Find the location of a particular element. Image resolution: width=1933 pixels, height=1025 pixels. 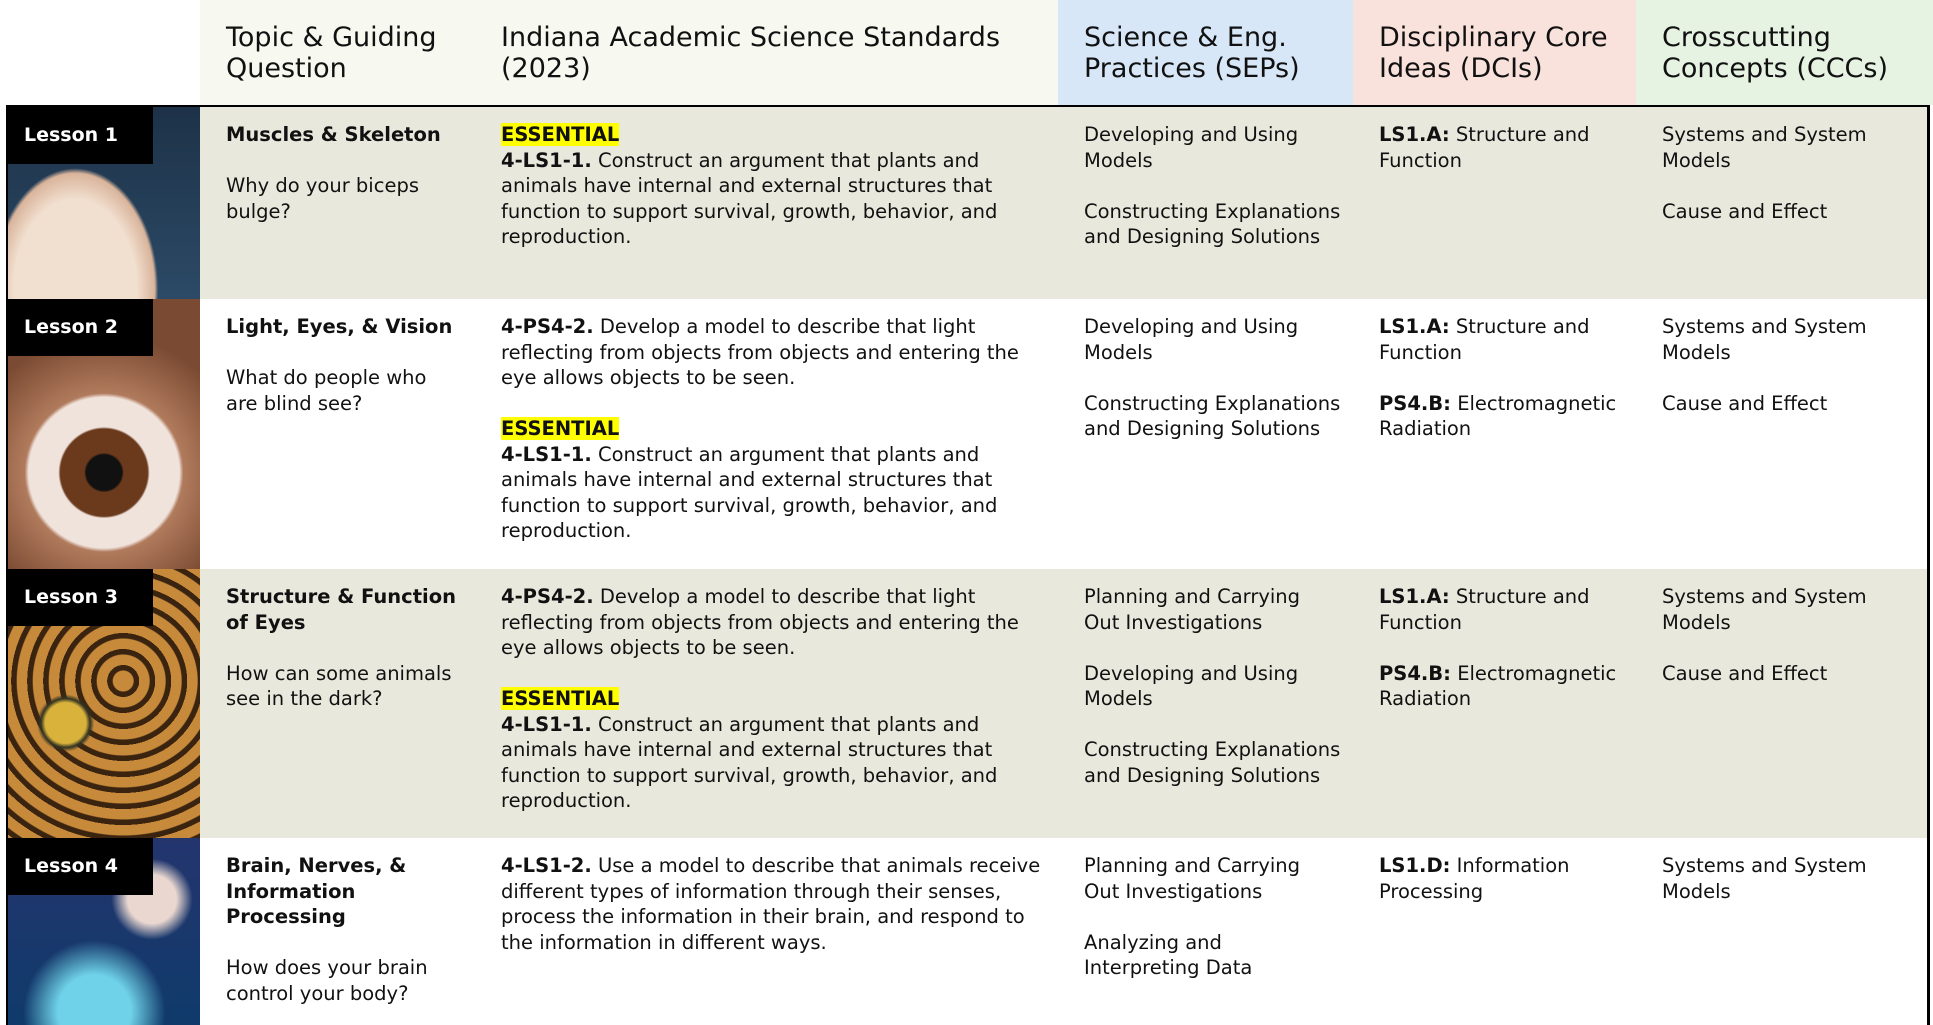

lesson-label: Lesson 3 is located at coordinates (80, 597).